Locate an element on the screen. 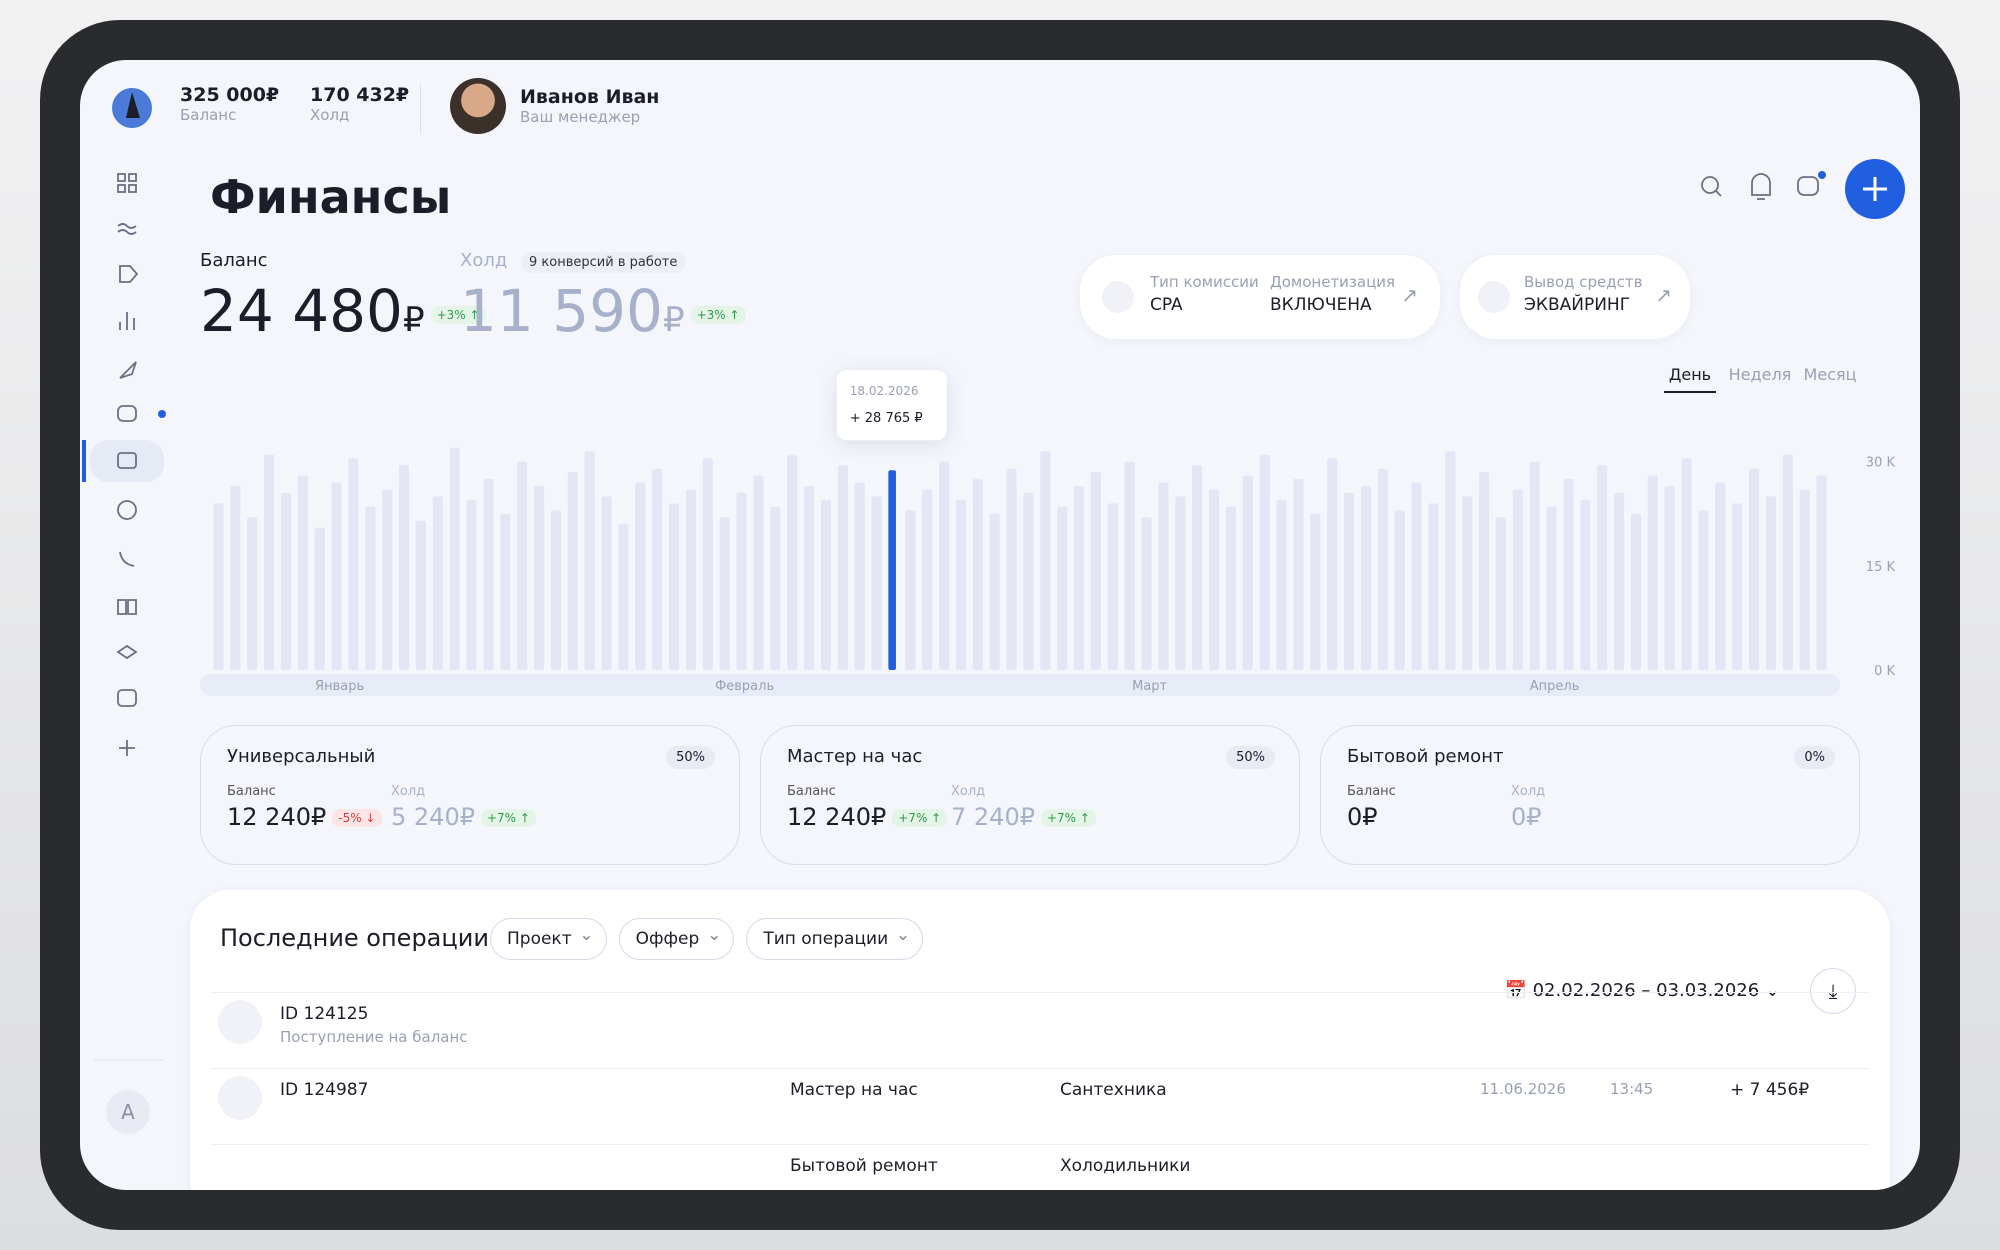 The height and width of the screenshot is (1250, 2000). messages is located at coordinates (1811, 183).